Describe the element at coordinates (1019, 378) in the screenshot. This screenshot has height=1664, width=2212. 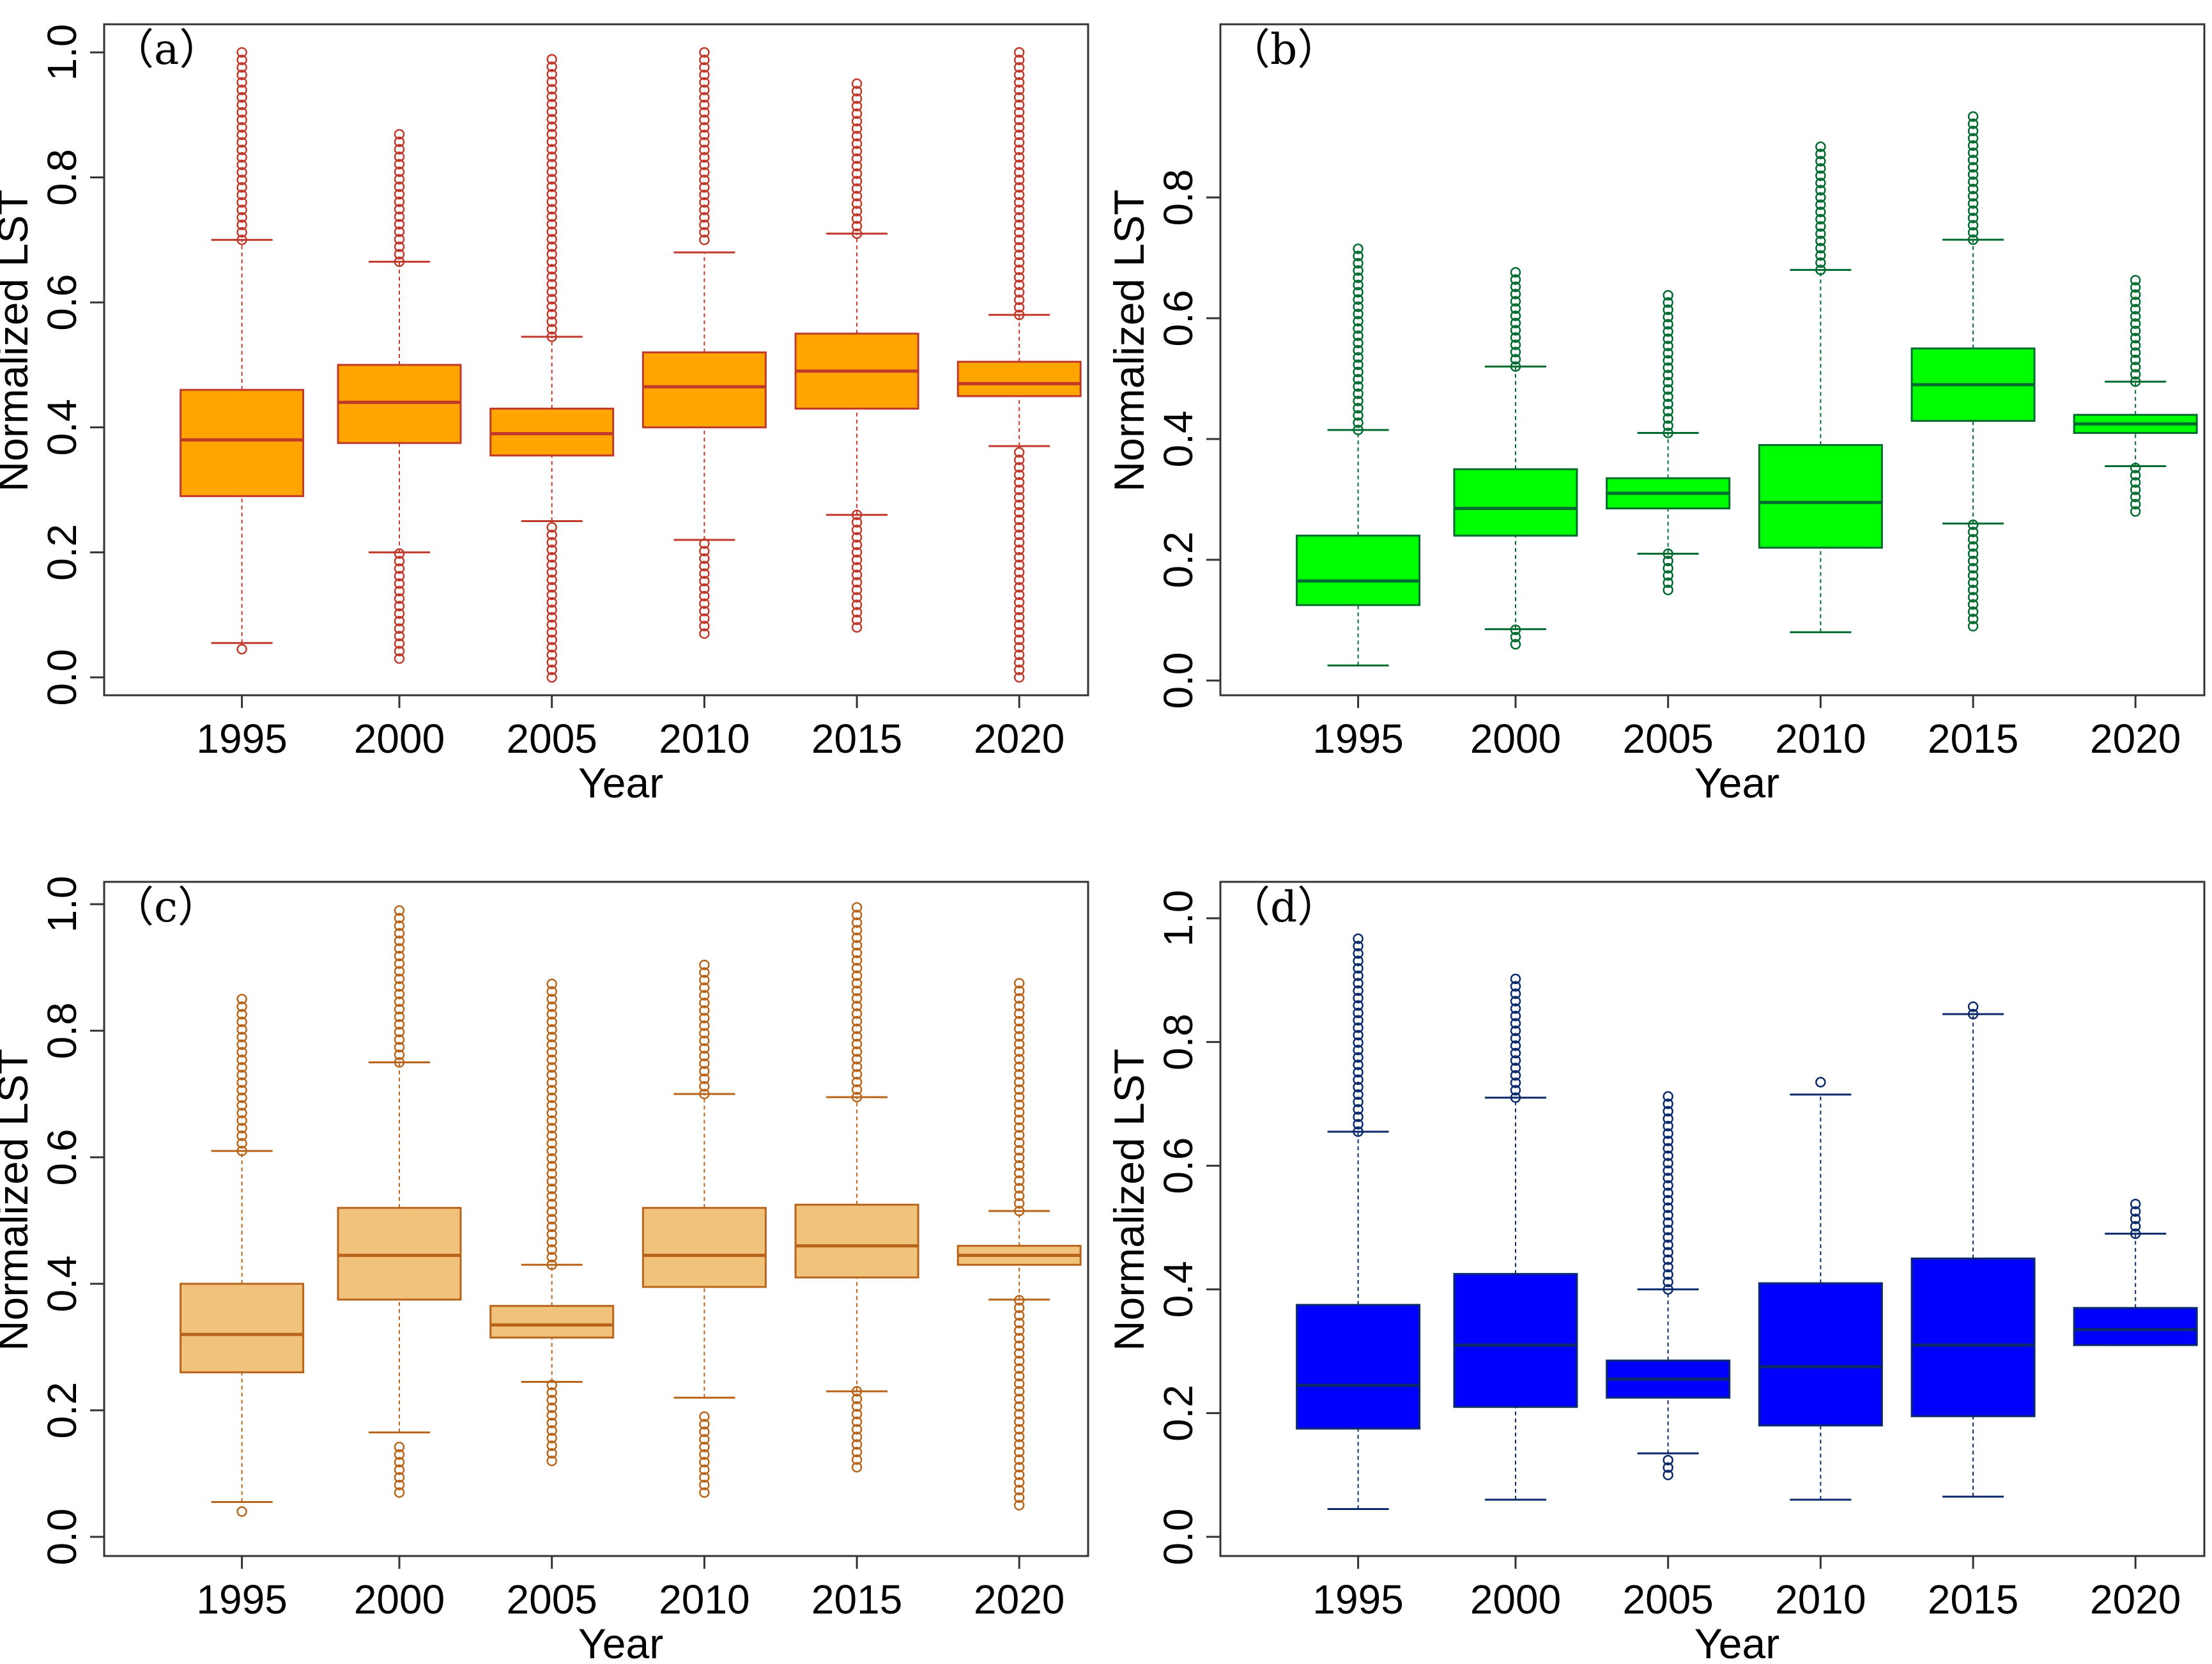
I see `box` at that location.